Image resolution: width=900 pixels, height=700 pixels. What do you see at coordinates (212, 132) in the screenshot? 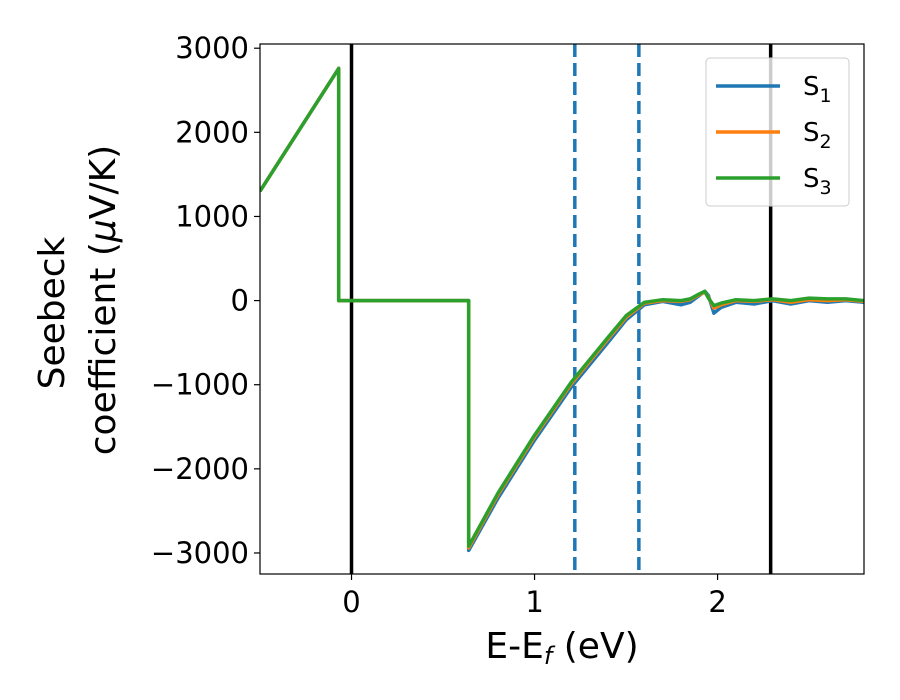
I see `y-tick-label-5: 2000` at bounding box center [212, 132].